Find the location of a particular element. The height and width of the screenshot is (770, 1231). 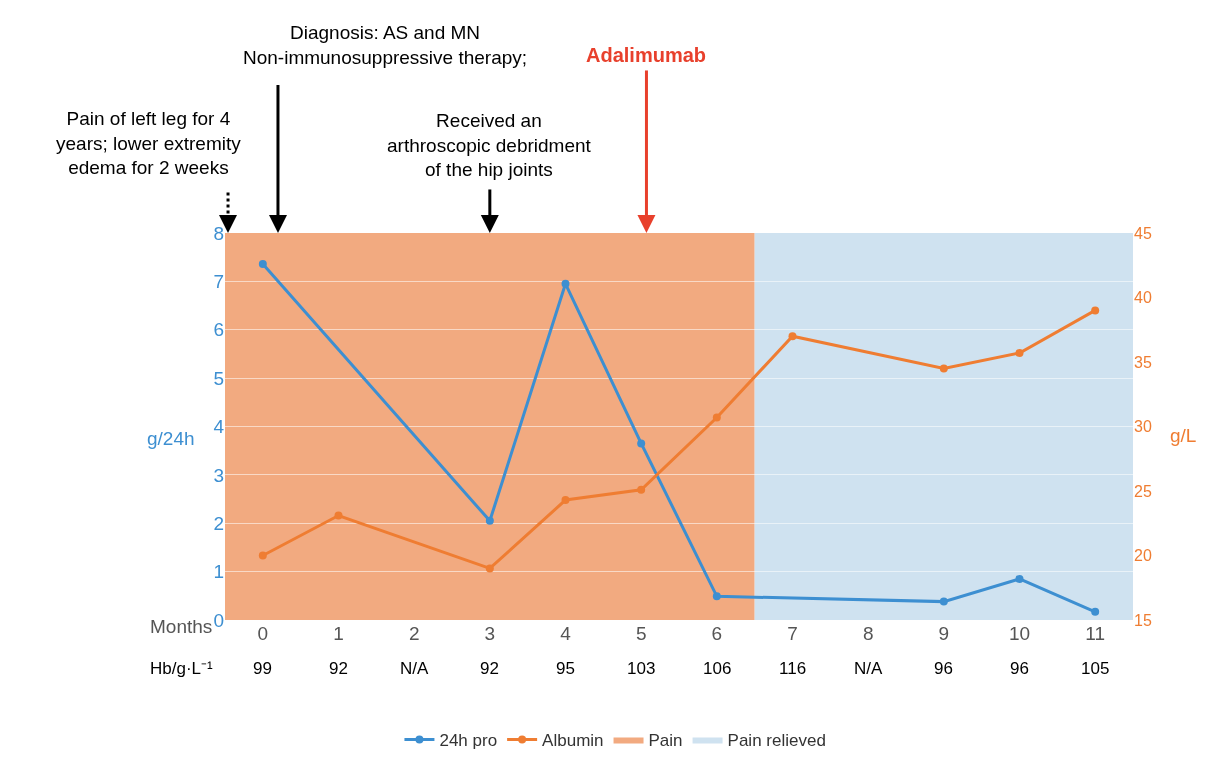

x-tick-label: 10 is located at coordinates (1019, 633).